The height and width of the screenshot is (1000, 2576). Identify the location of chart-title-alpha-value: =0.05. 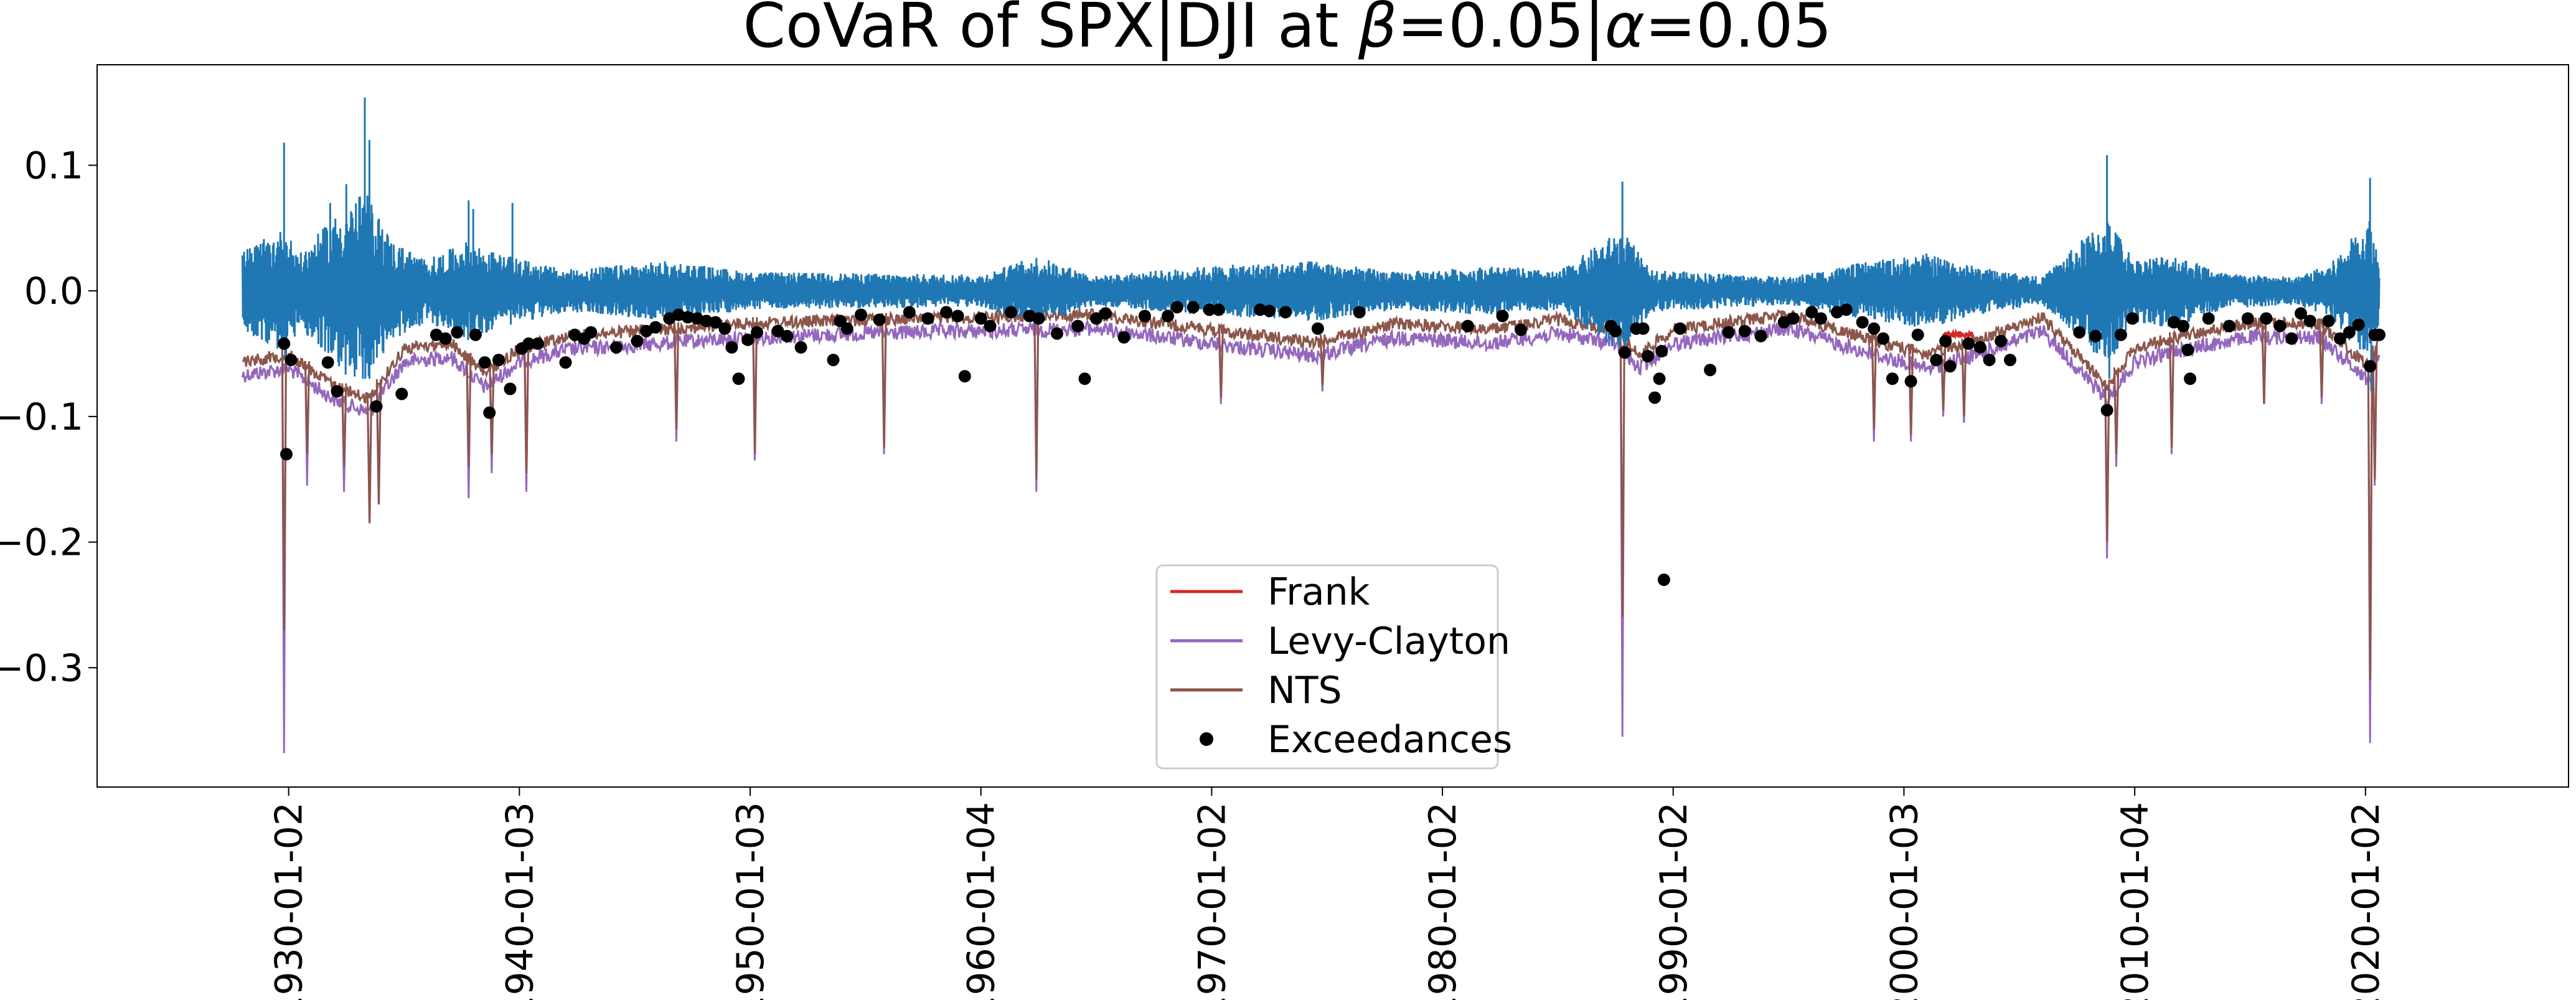
(1738, 31).